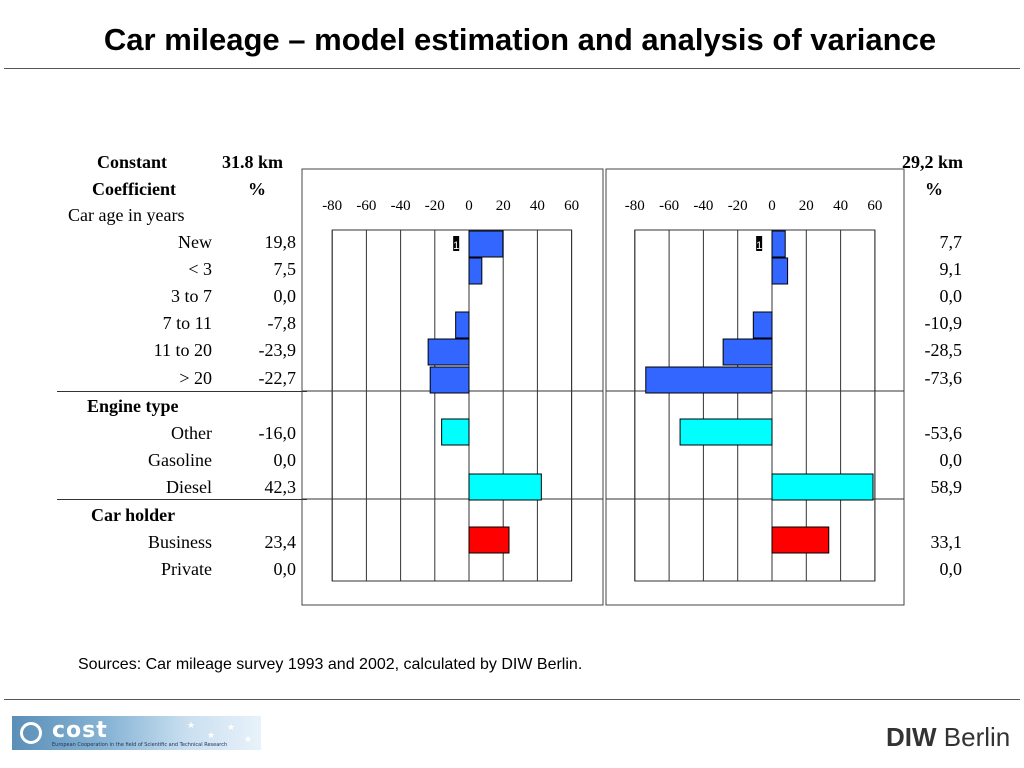 Image resolution: width=1024 pixels, height=768 pixels. Describe the element at coordinates (943, 323) in the screenshot. I see `row-value-right: -10,9` at that location.